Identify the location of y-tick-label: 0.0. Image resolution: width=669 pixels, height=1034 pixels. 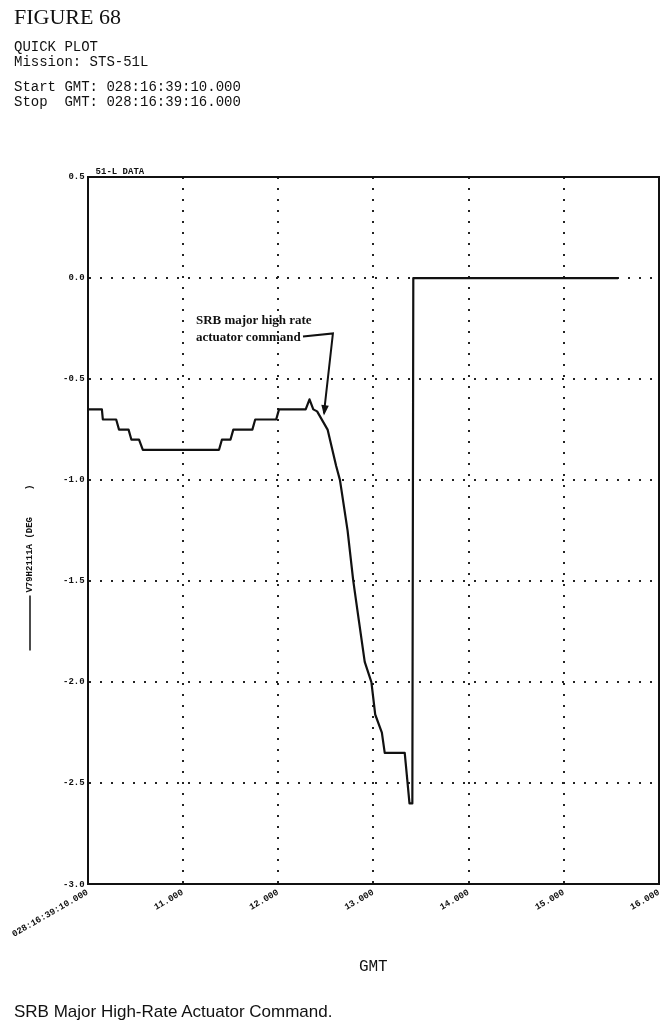
(76, 278).